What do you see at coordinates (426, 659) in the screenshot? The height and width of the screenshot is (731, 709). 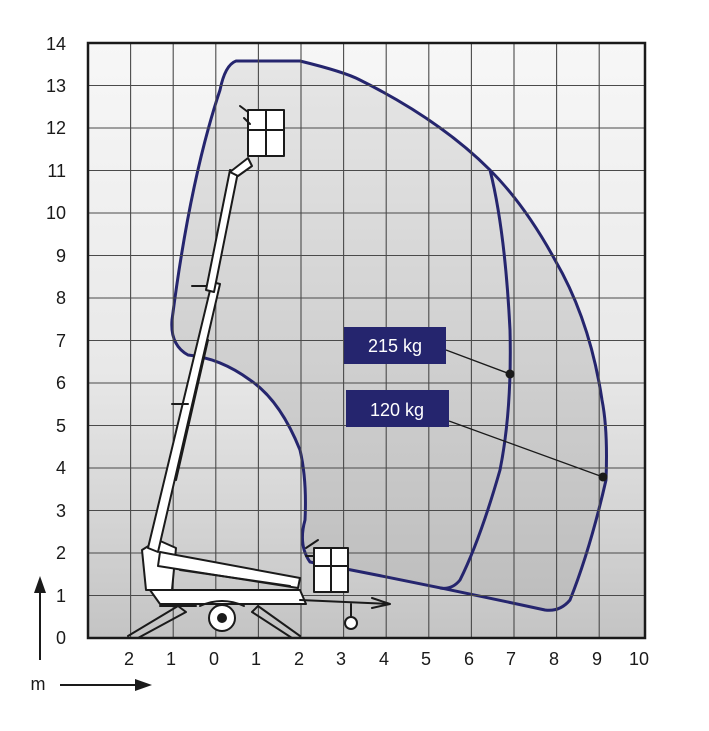 I see `x-tick-label: 5` at bounding box center [426, 659].